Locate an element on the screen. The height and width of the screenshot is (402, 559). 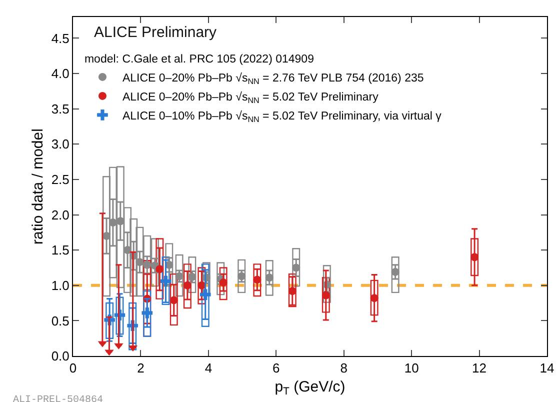
x-tick-label: 4 is located at coordinates (208, 368).